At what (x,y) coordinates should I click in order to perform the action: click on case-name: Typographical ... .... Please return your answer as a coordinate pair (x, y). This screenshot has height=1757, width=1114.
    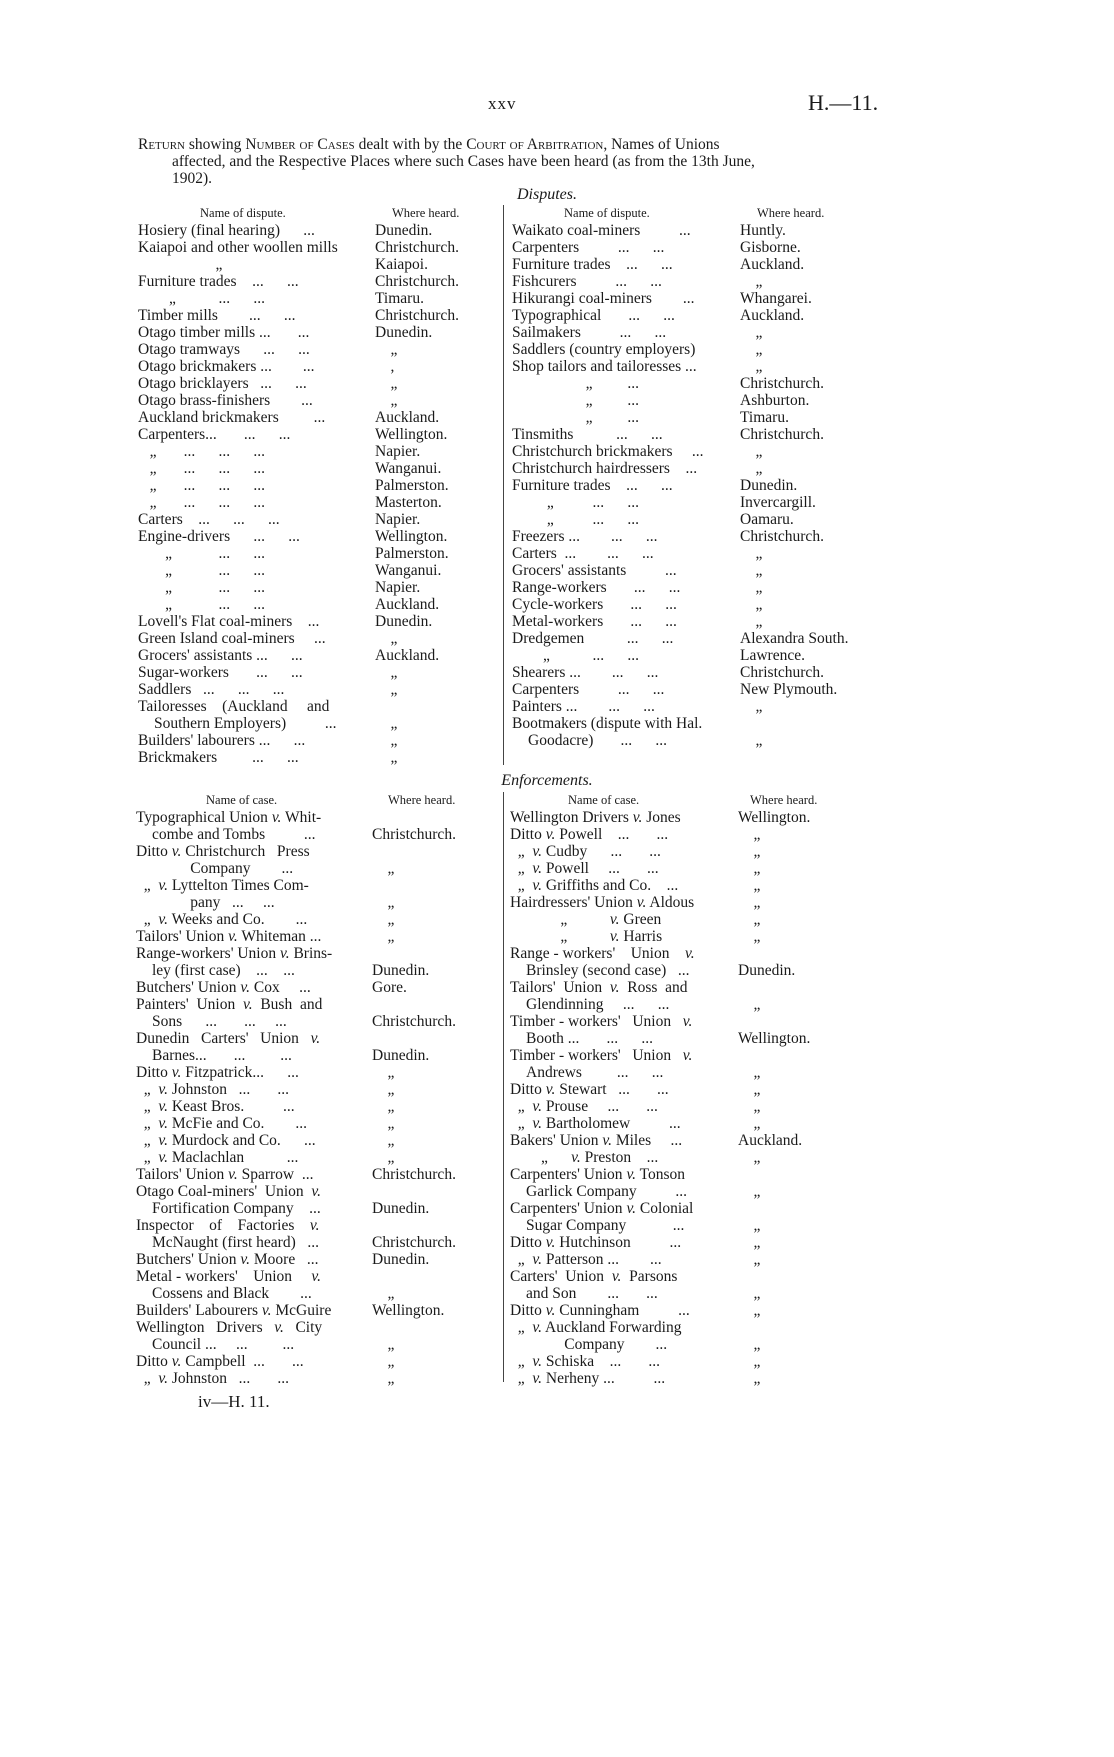
    Looking at the image, I should click on (593, 315).